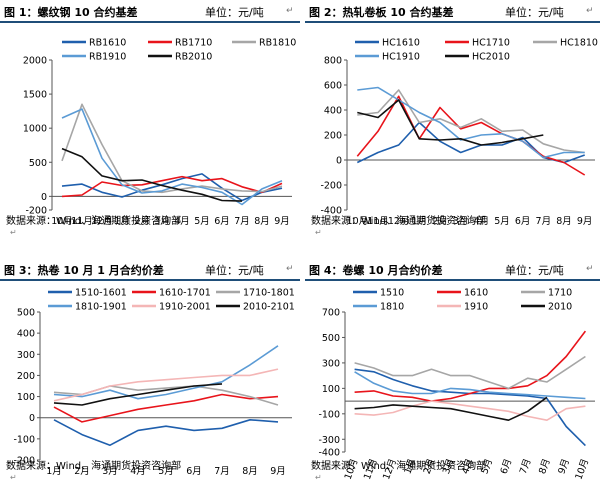 This screenshot has height=485, width=600. What do you see at coordinates (560, 293) in the screenshot?
I see `legend-label: 1710` at bounding box center [560, 293].